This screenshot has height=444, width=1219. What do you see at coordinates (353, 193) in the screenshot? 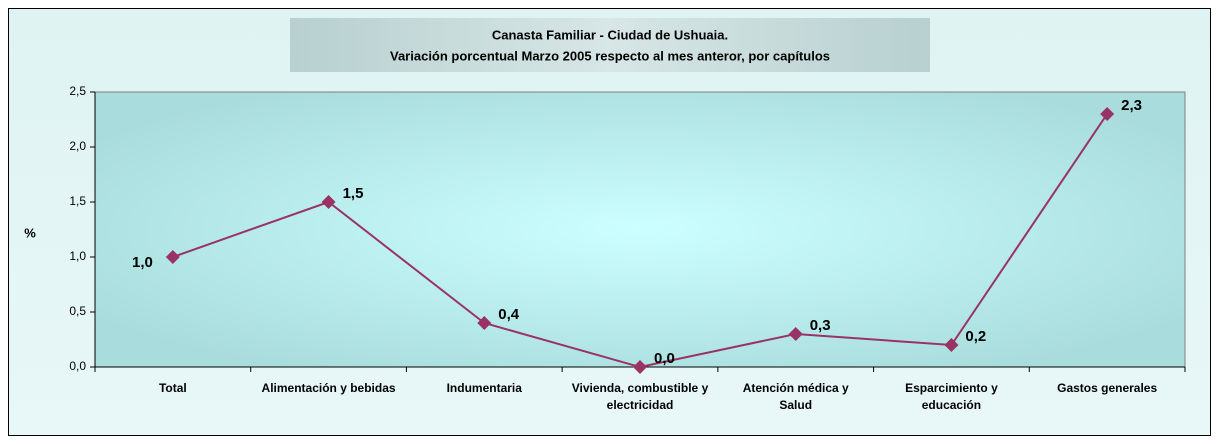
I see `data-label: 1,5` at bounding box center [353, 193].